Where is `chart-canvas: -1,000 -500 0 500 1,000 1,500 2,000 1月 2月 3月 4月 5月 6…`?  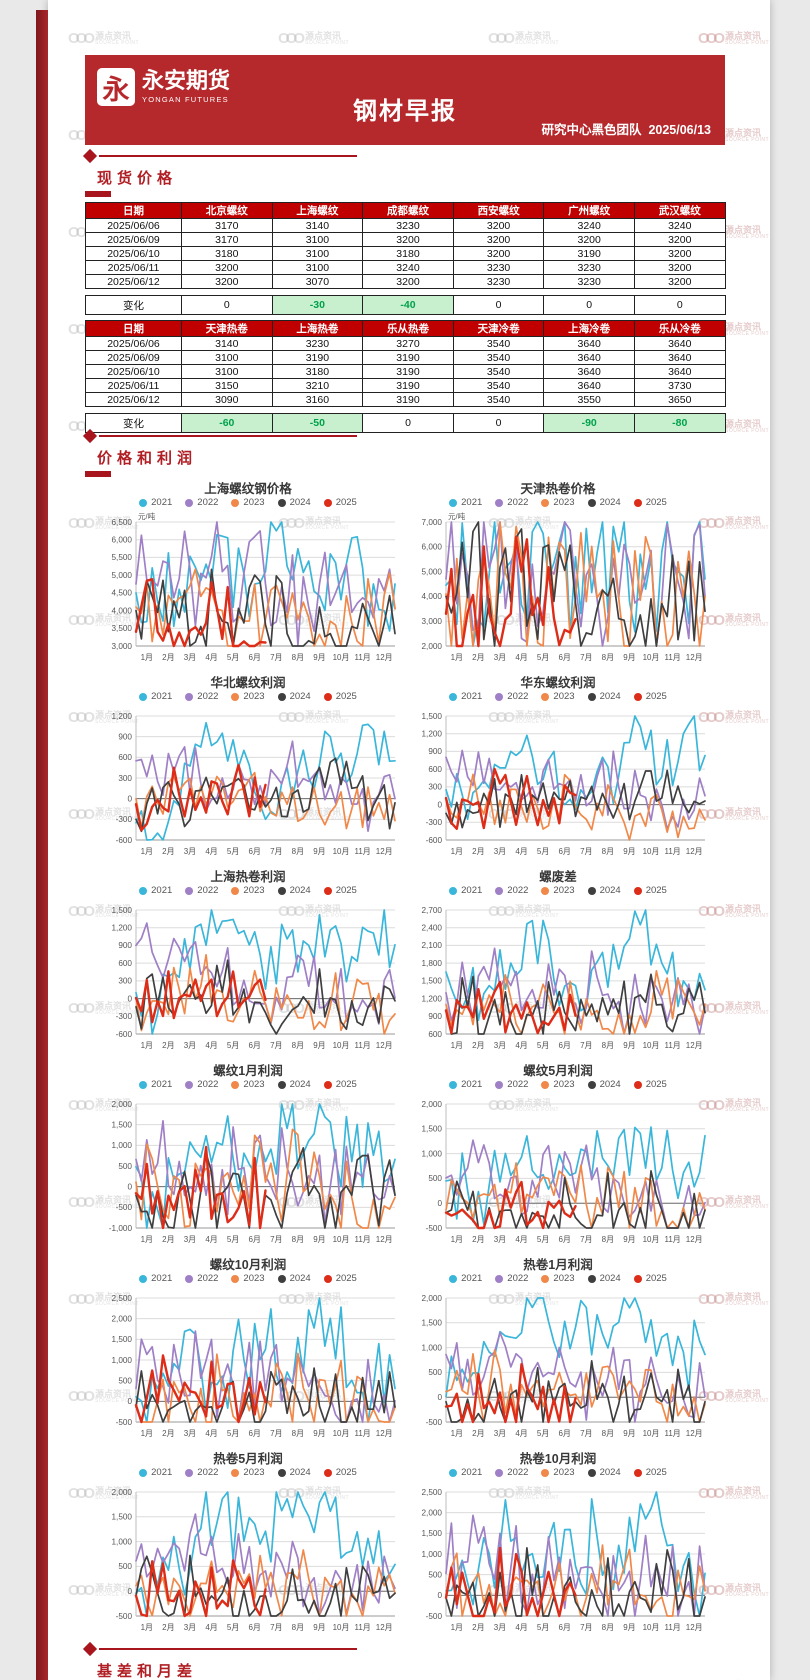
chart-canvas: -1,000 -500 0 500 1,000 1,500 2,000 1月 2月 3月 4月 5月 6… is located at coordinates (252, 1172).